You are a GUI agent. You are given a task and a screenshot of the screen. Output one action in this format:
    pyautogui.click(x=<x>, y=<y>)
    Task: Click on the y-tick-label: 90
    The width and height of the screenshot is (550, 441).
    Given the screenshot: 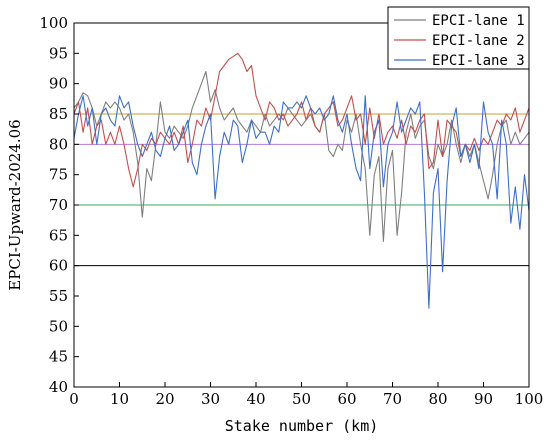 What is the action you would take?
    pyautogui.click(x=58, y=84)
    